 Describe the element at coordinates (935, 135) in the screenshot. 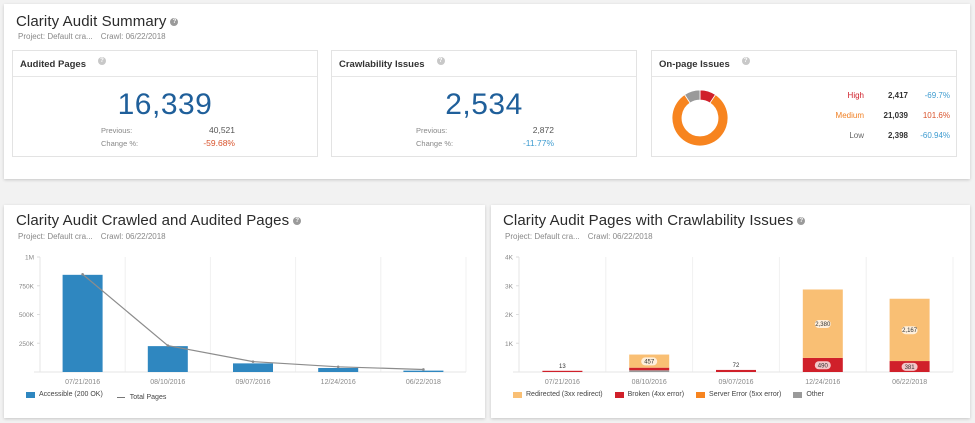

I see `issue-change: -60.94%` at that location.